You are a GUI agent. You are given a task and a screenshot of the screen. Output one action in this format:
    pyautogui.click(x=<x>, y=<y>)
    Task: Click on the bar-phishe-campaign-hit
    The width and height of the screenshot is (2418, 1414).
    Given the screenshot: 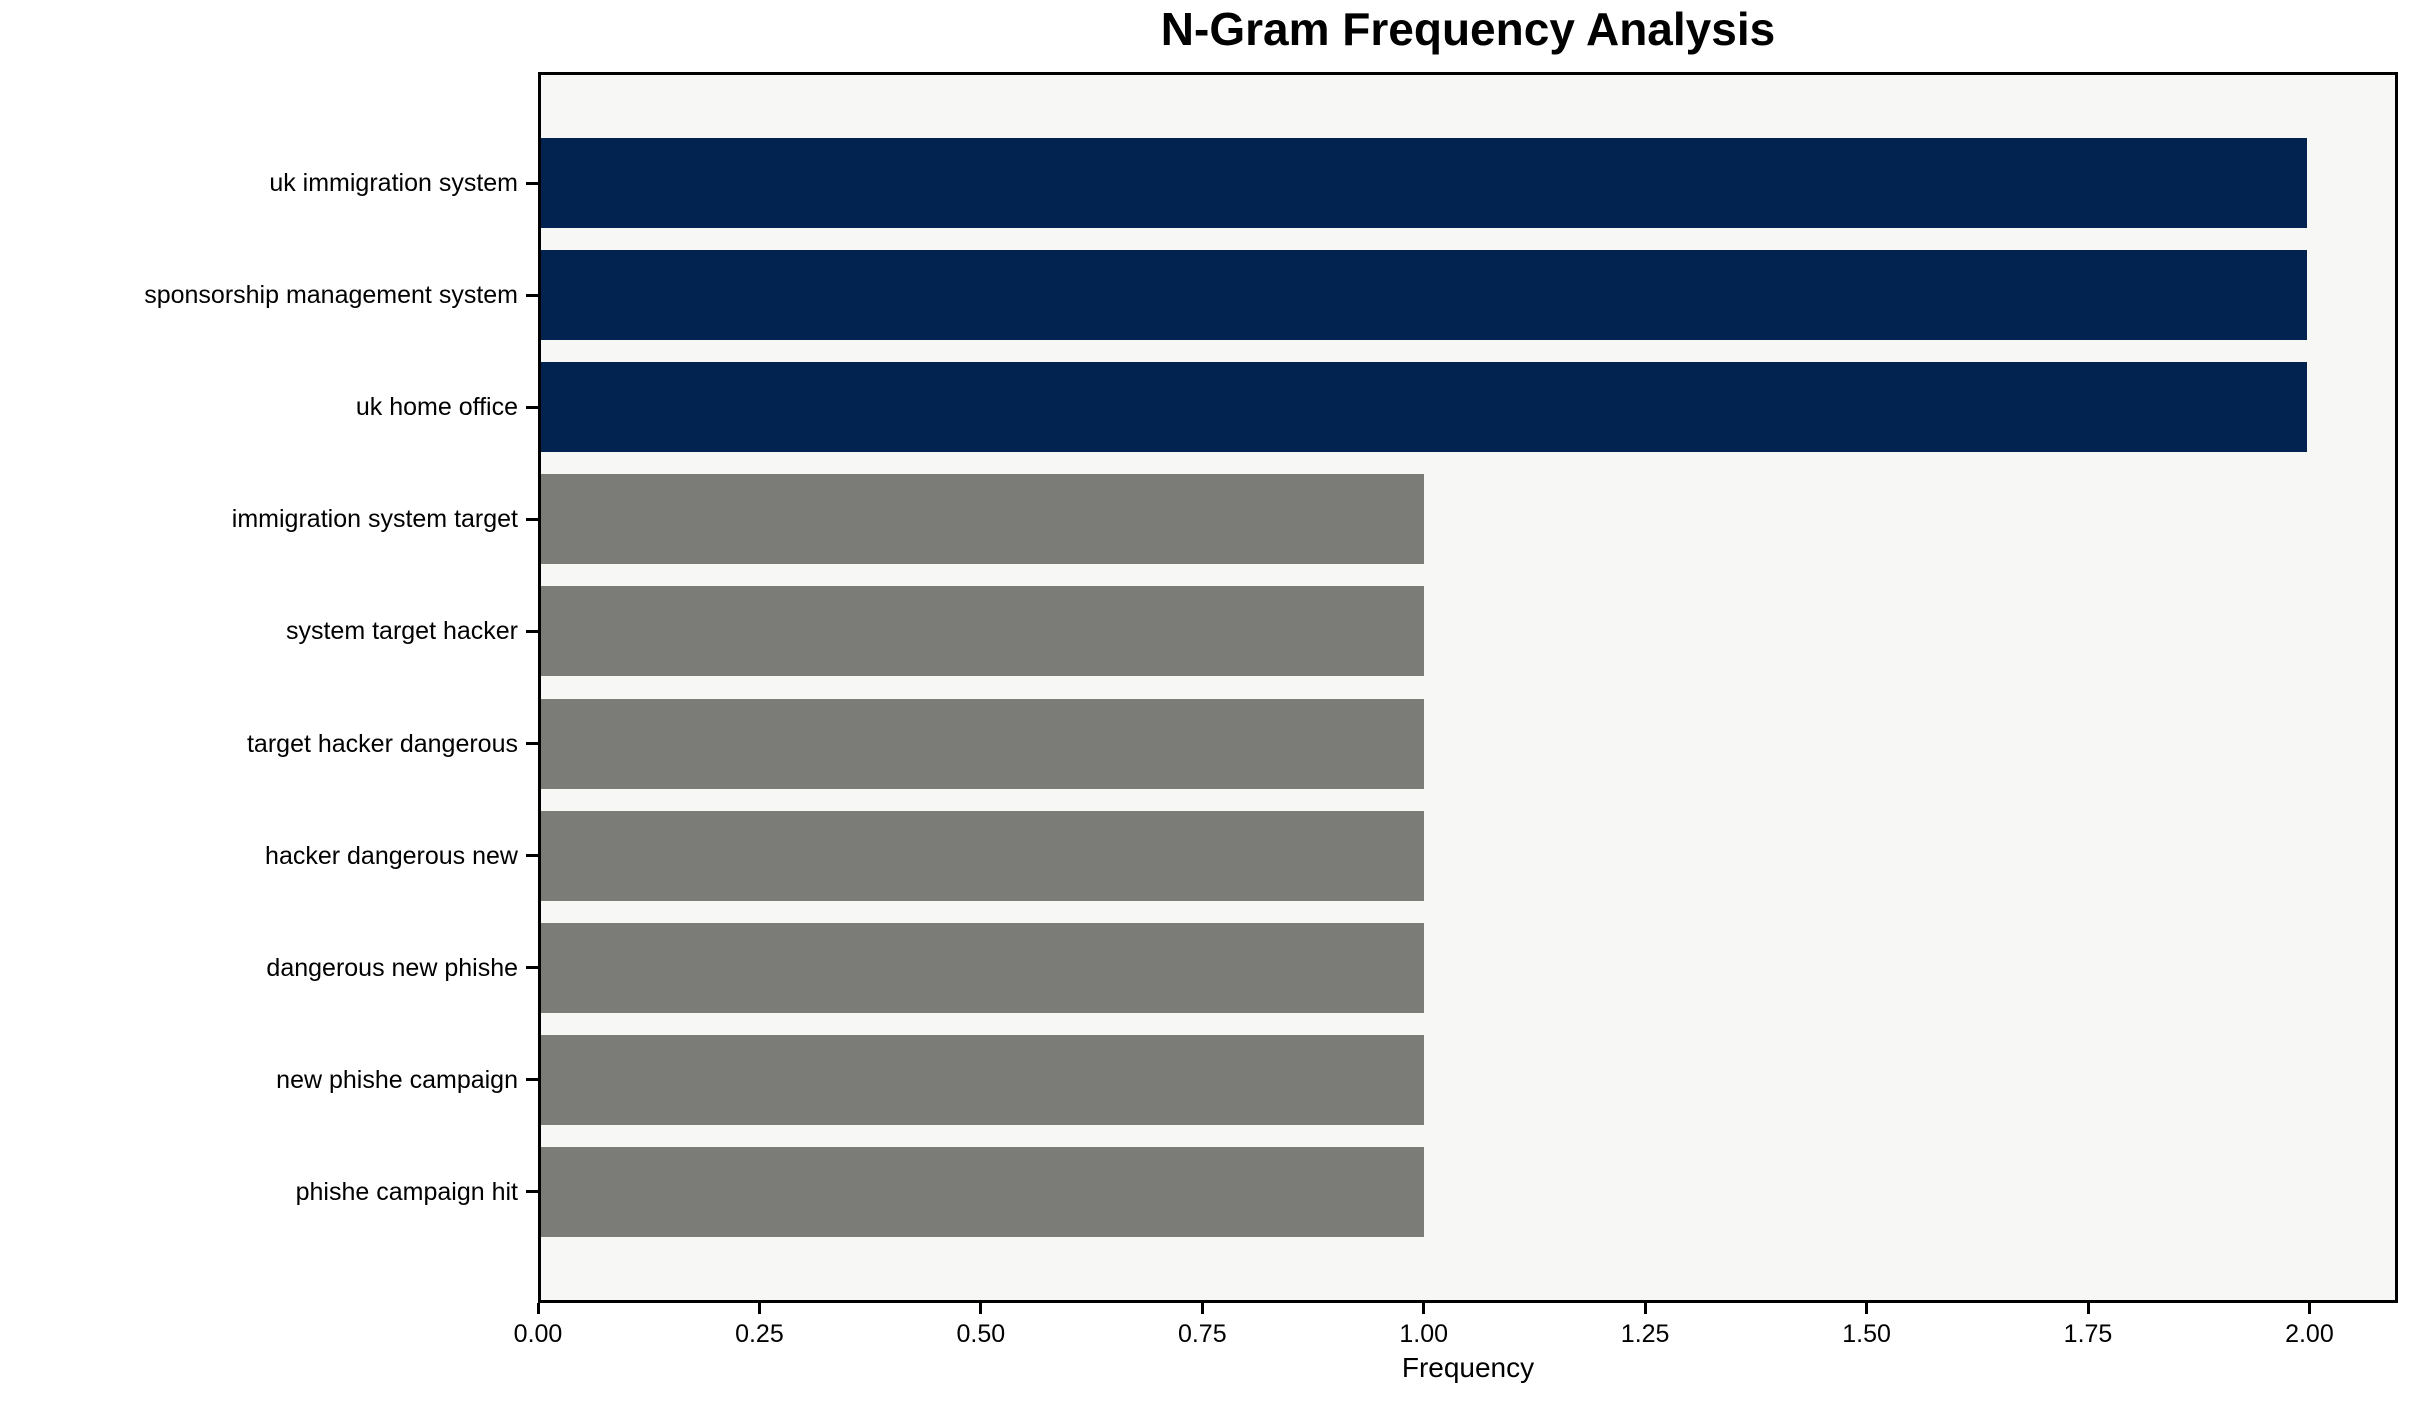 What is the action you would take?
    pyautogui.click(x=982, y=1191)
    